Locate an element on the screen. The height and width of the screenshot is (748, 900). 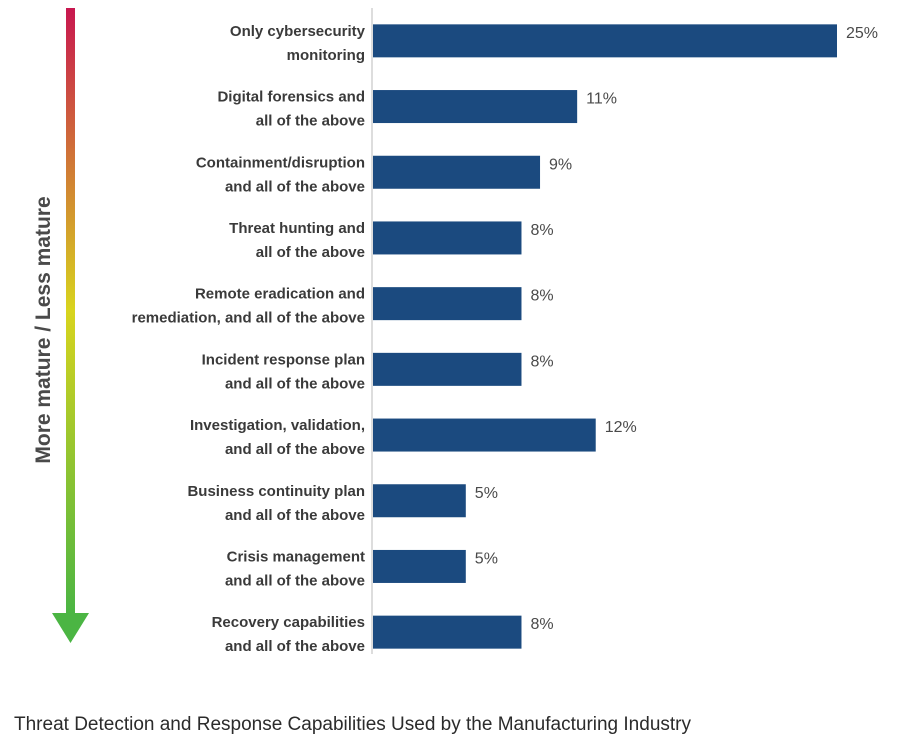
category-label: Only cybersecurity monitoring is located at coordinates (298, 43).